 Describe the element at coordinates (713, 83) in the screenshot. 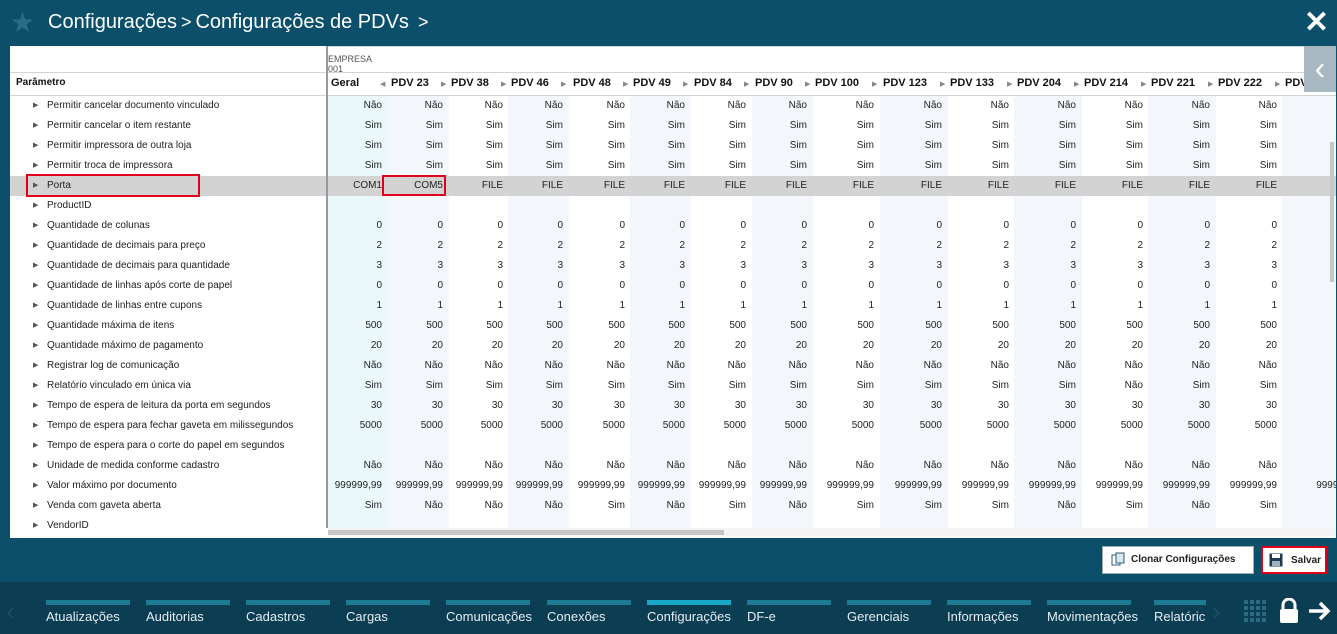

I see `column-header: PDV 84` at that location.